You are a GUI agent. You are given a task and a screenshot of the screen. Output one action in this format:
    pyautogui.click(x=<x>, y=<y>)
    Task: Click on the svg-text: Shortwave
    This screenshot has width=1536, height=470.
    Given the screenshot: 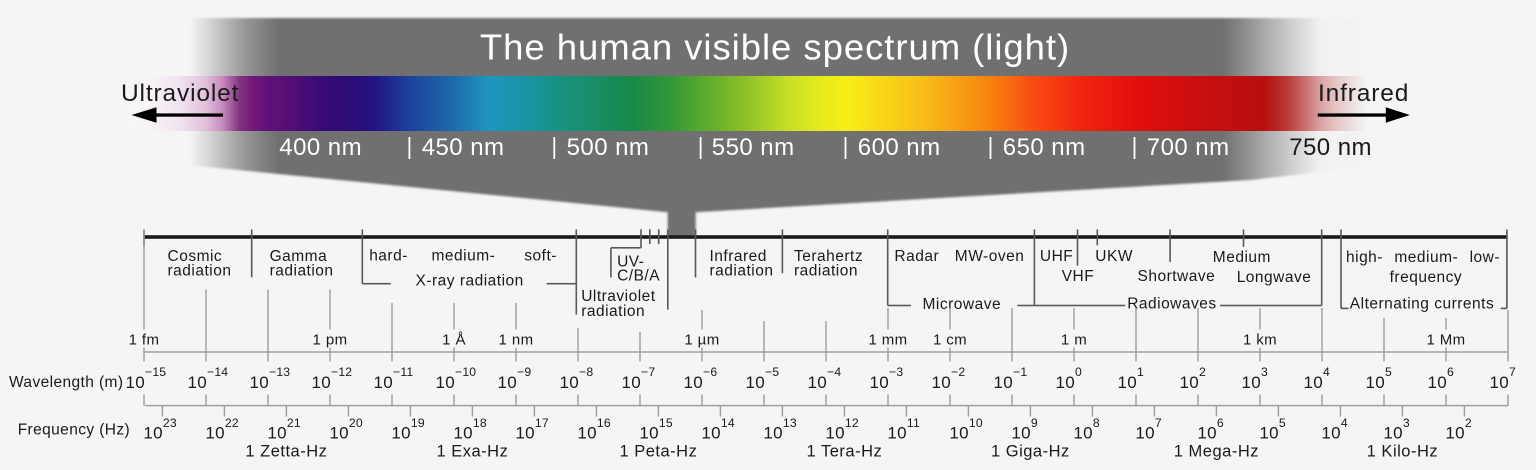 What is the action you would take?
    pyautogui.click(x=1177, y=276)
    